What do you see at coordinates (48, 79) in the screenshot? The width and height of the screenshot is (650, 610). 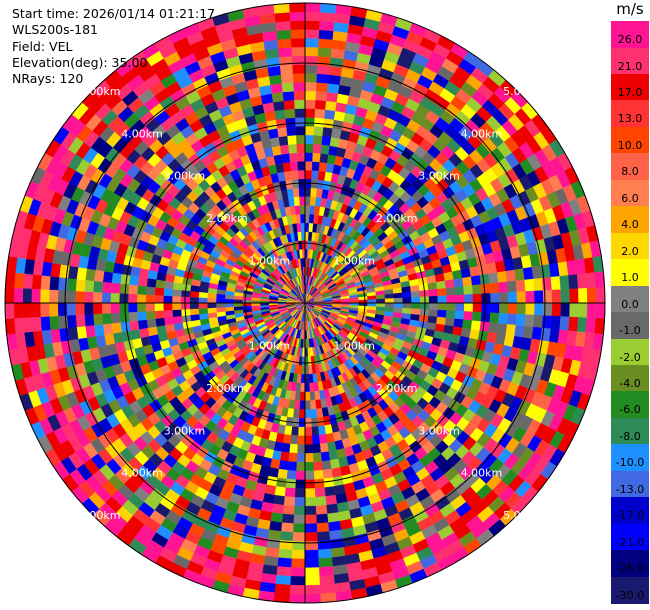 I see `nrays-text: NRays: 120` at bounding box center [48, 79].